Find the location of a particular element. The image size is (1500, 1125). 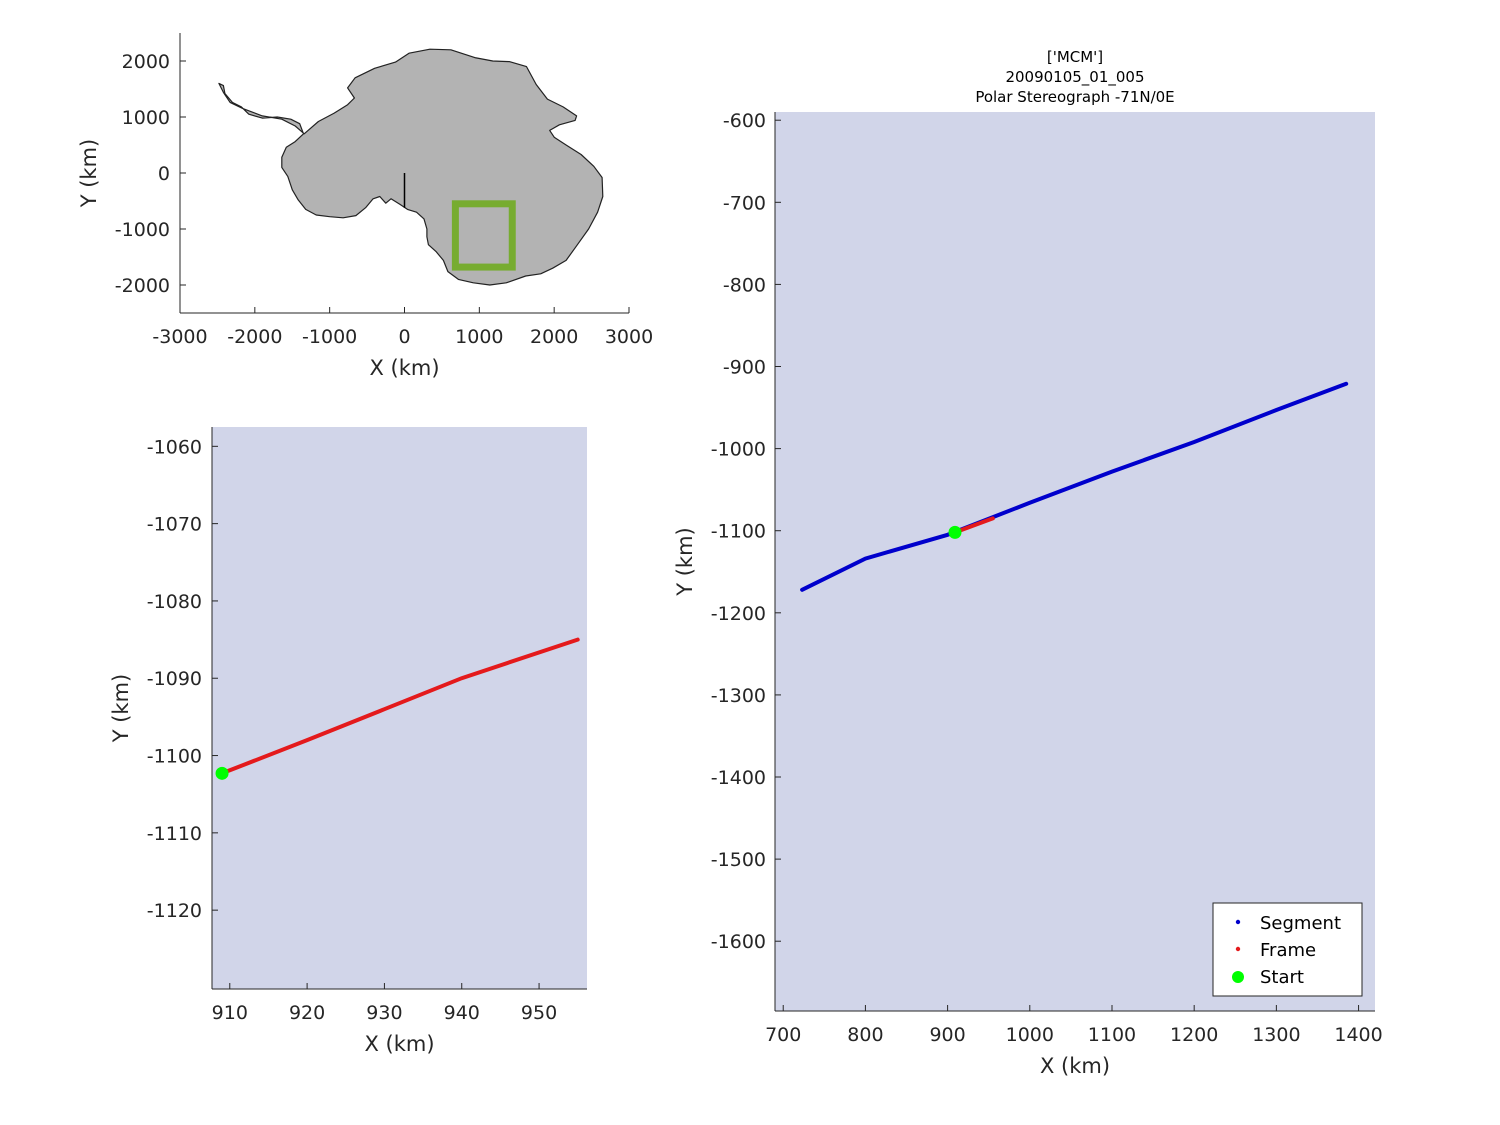

segment-x-tick-label: 700 is located at coordinates (783, 1035).